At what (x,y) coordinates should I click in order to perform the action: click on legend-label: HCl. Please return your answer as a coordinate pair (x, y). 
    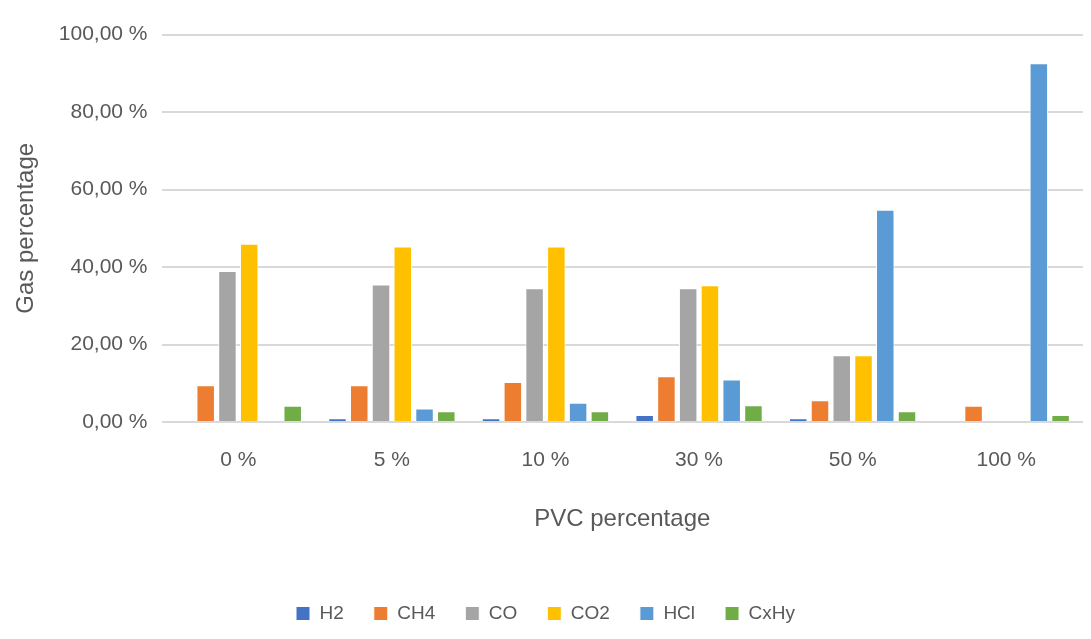
    Looking at the image, I should click on (679, 612).